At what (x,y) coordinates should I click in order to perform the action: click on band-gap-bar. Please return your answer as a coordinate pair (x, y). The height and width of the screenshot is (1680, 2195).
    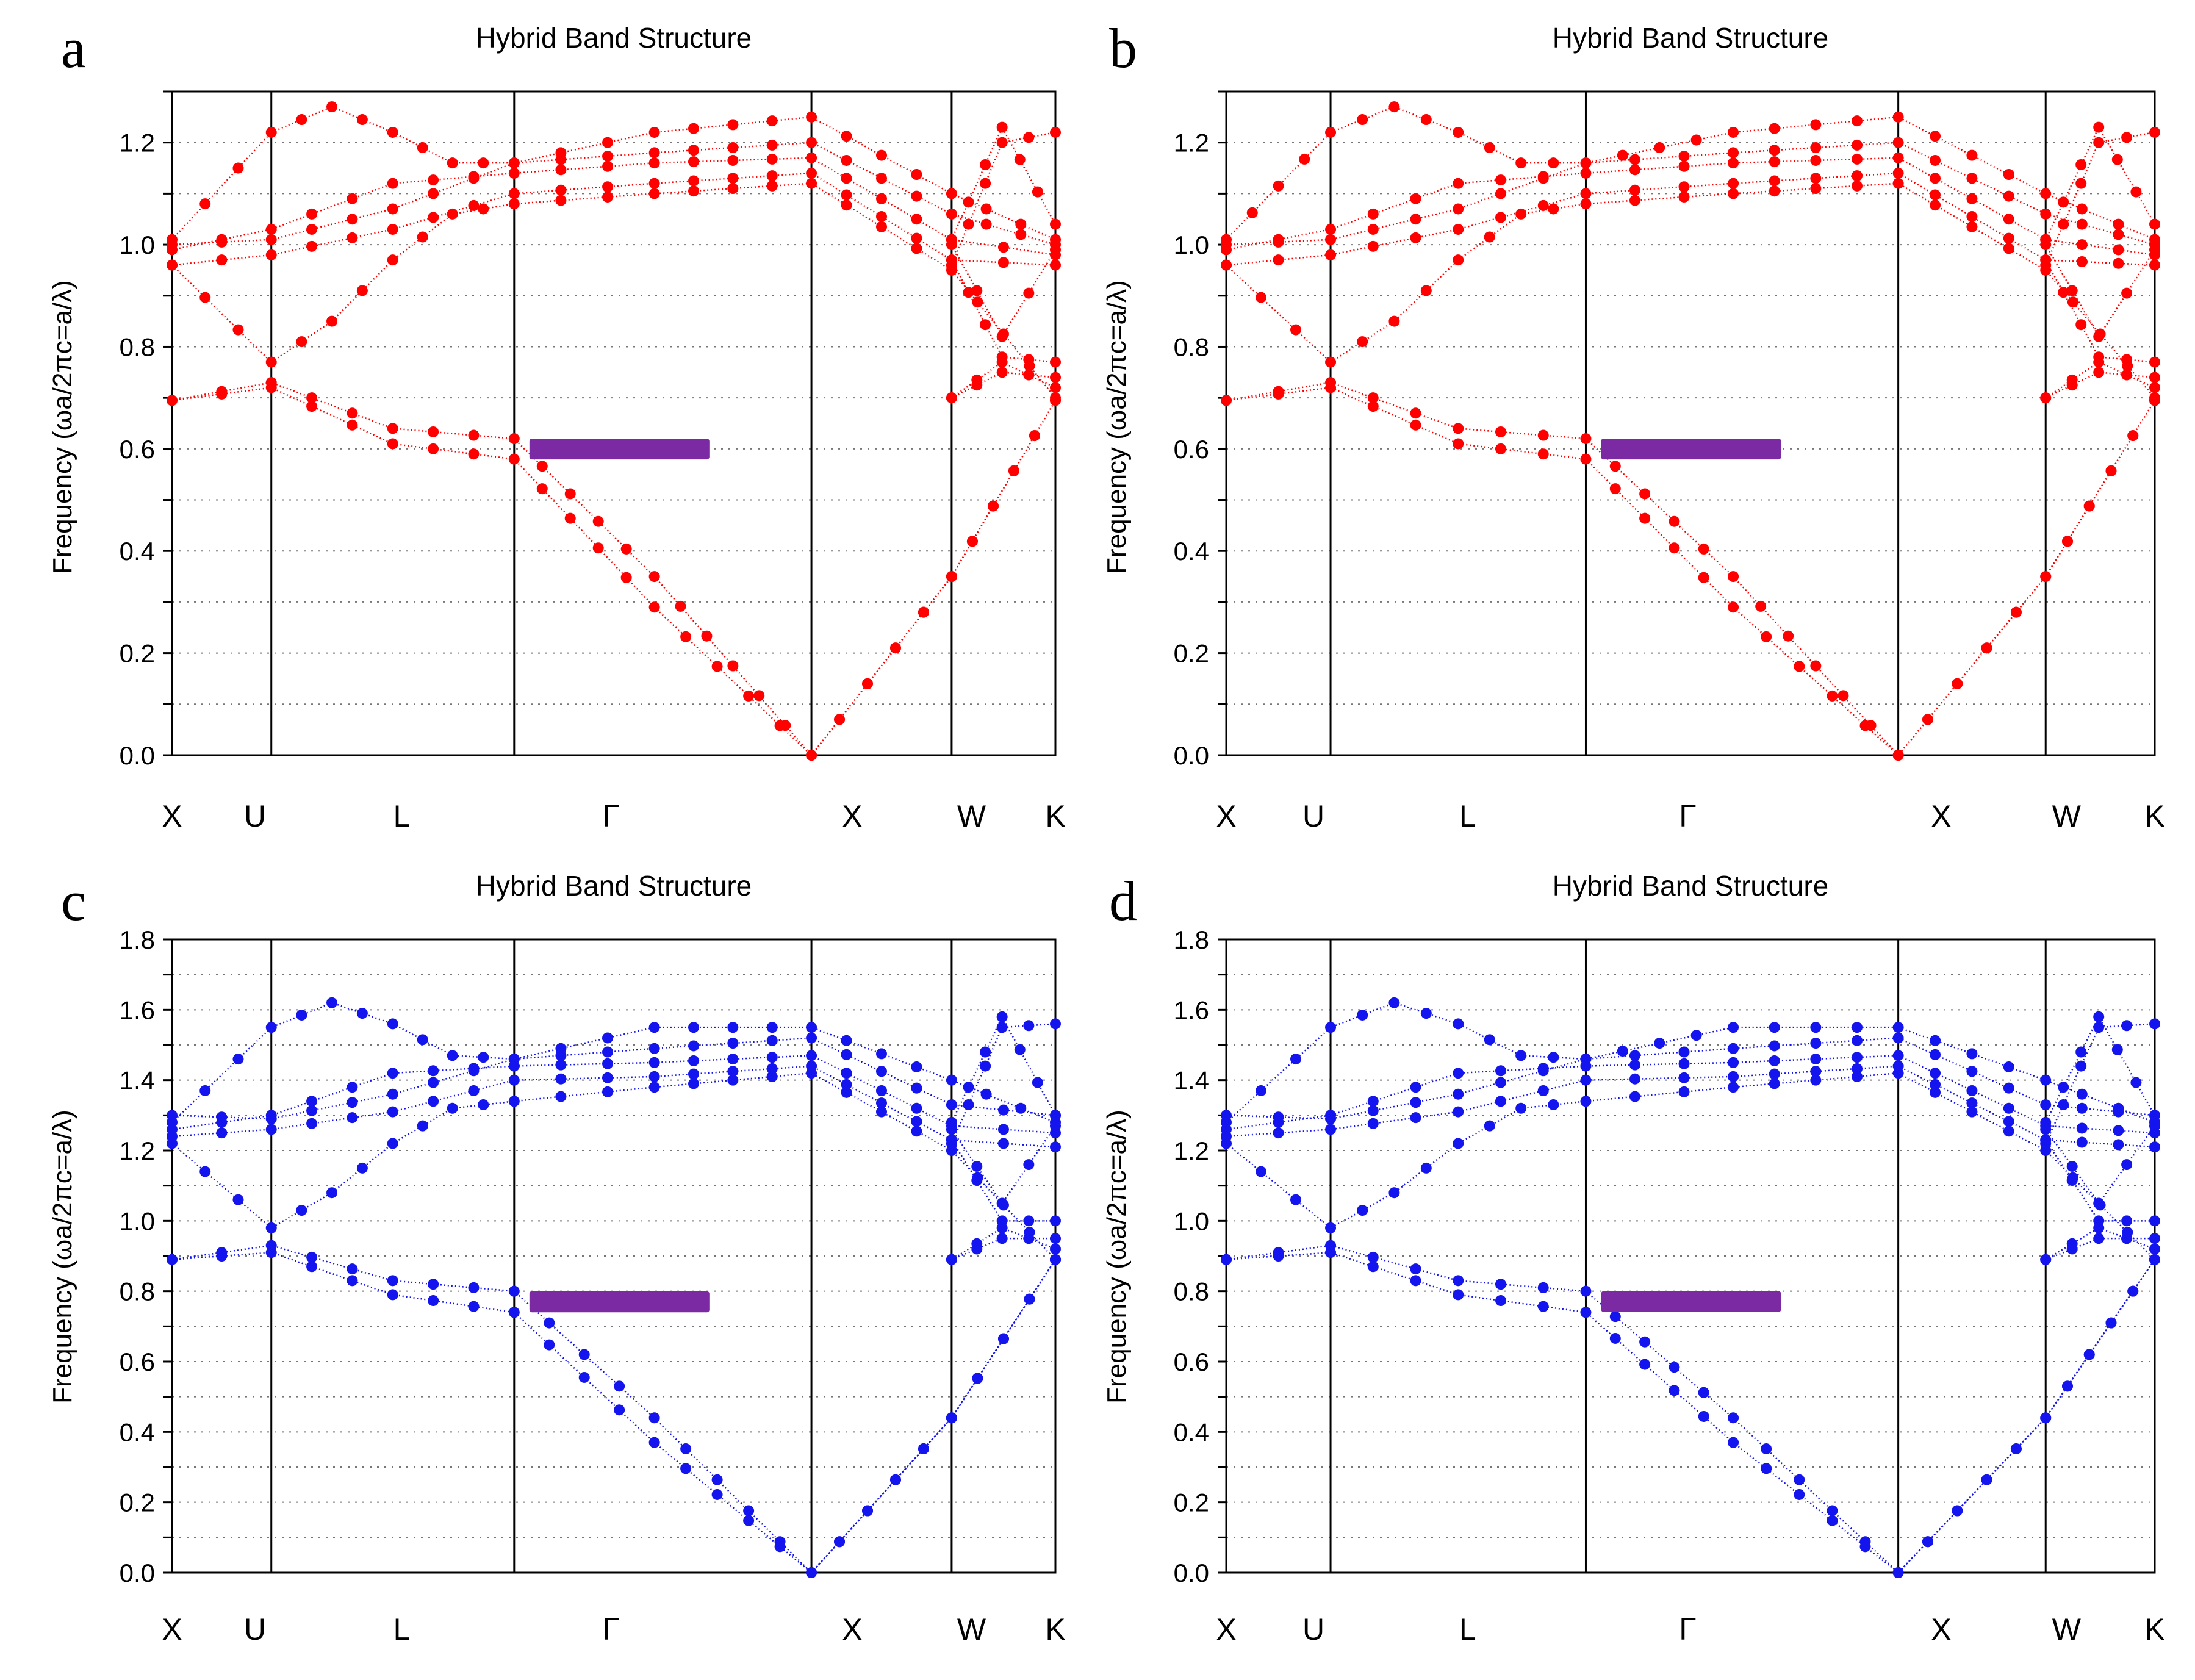
    Looking at the image, I should click on (619, 449).